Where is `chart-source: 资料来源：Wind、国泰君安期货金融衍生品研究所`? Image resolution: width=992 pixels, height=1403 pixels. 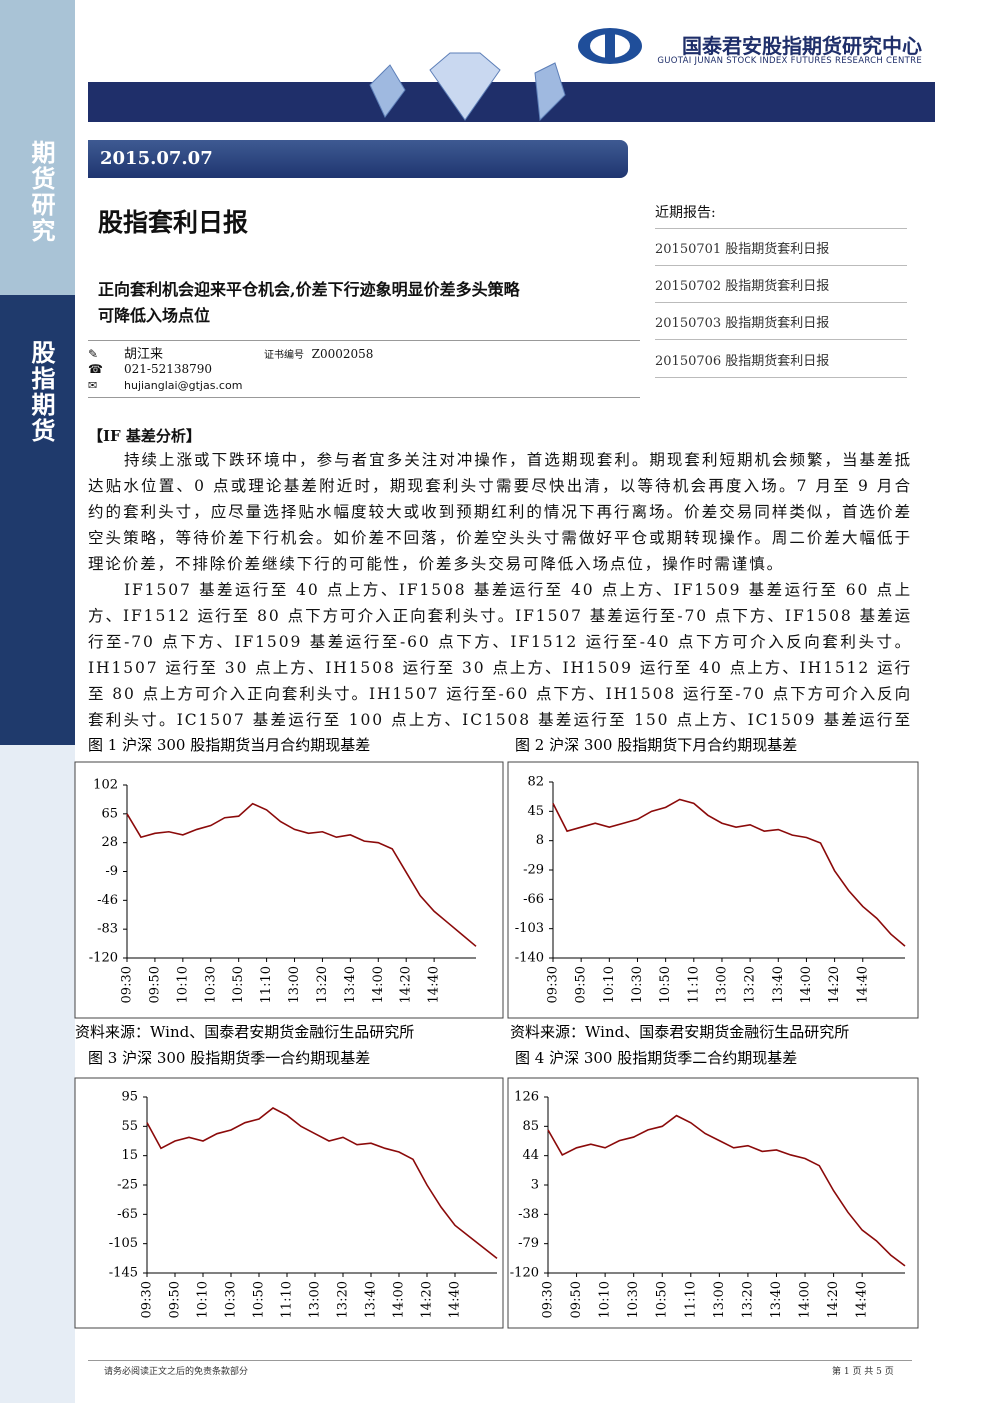
chart-source: 资料来源：Wind、国泰君安期货金融衍生品研究所 is located at coordinates (679, 1032).